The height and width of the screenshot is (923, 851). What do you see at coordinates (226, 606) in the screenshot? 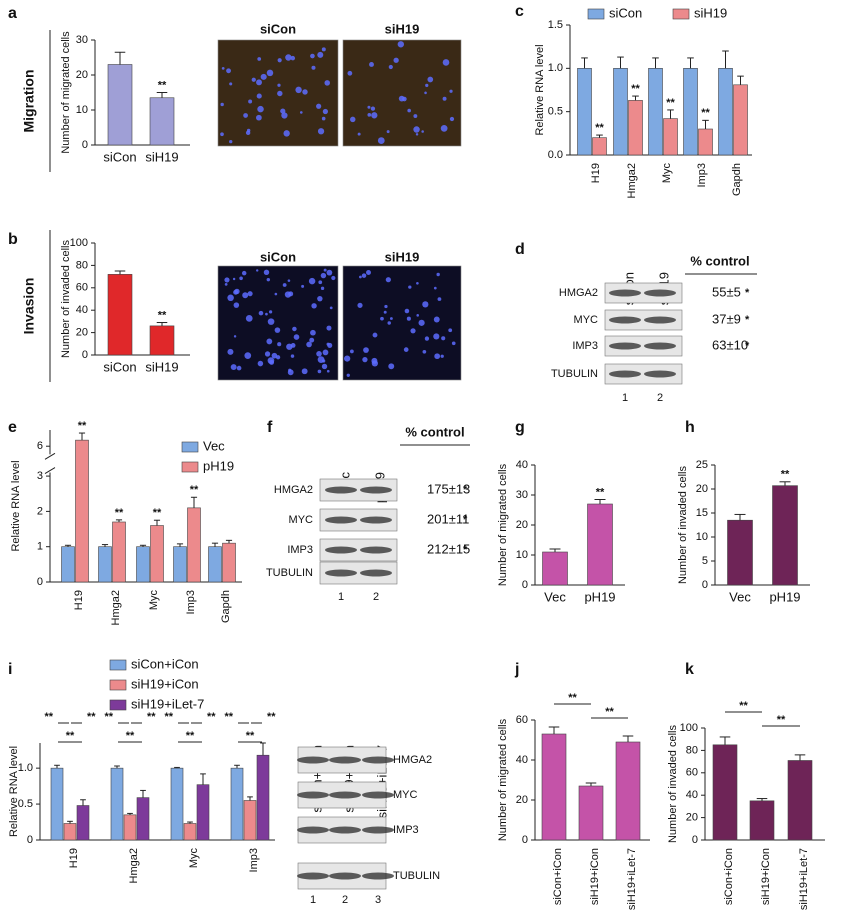
I see `x-tick-label: Gapdh` at bounding box center [226, 606].